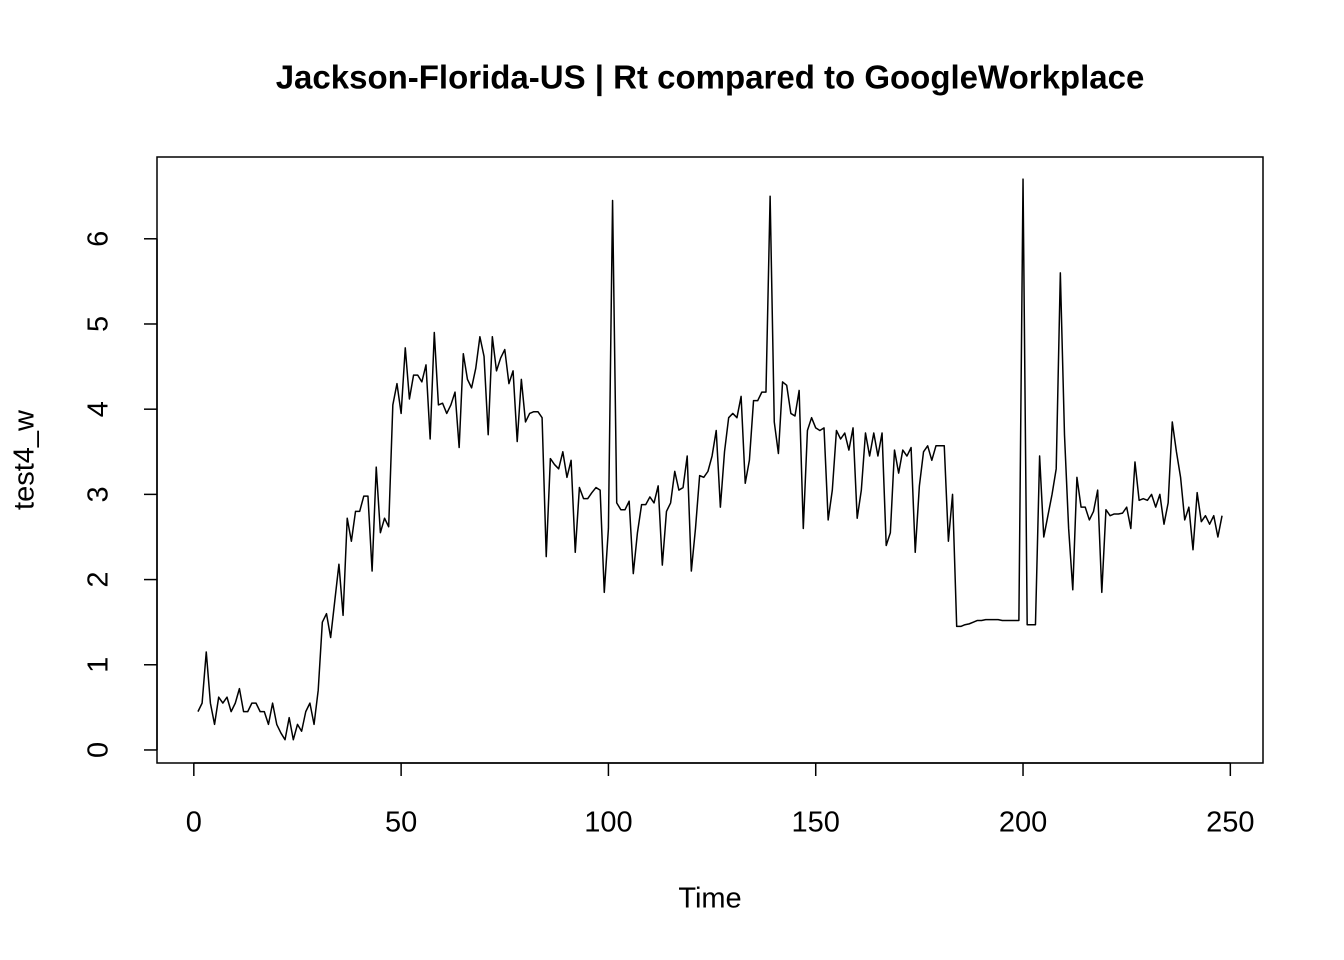 This screenshot has height=960, width=1344. I want to click on x-tick-label: 200, so click(1023, 823).